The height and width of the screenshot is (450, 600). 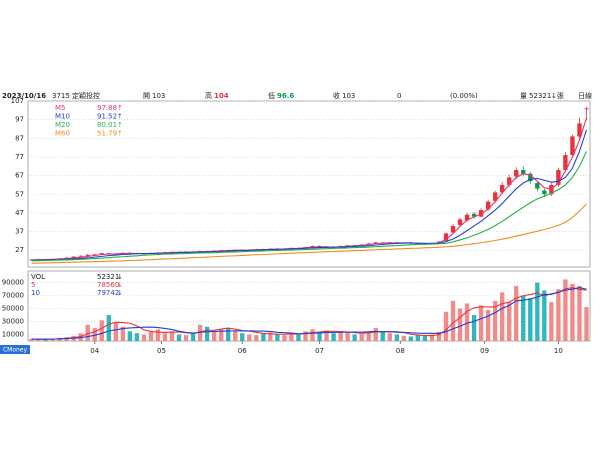 I want to click on volume-tick-label: 30000, so click(x=13, y=322).